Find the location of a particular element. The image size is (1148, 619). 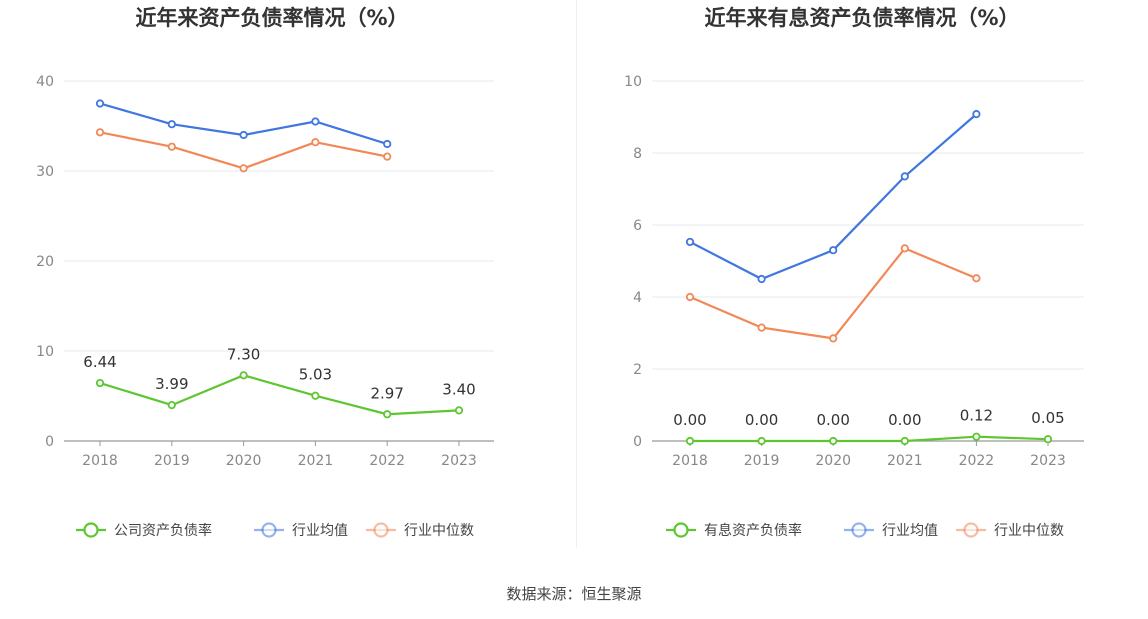

y-tick-label: 20 is located at coordinates (45, 262).